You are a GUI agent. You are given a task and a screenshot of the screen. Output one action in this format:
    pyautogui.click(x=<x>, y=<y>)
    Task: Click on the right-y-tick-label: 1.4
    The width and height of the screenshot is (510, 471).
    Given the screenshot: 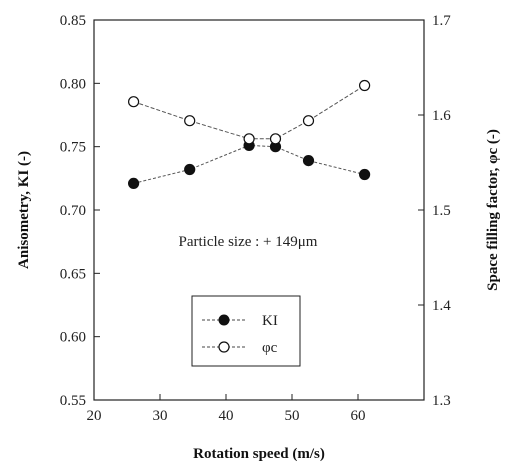 What is the action you would take?
    pyautogui.click(x=441, y=306)
    